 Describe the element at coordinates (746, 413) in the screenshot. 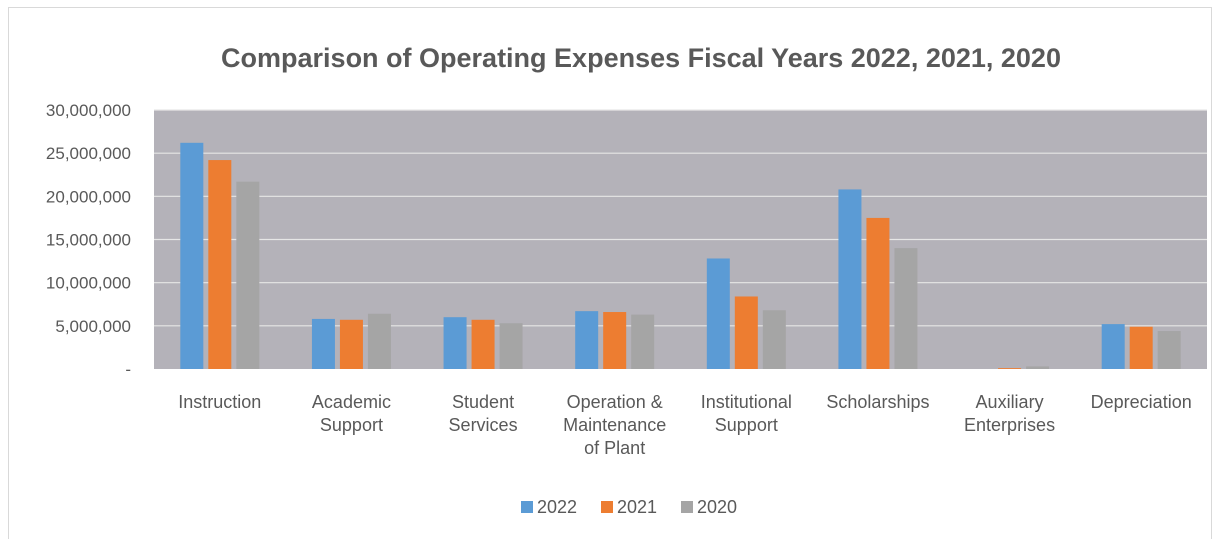

I see `category-label: Institutional Support` at that location.